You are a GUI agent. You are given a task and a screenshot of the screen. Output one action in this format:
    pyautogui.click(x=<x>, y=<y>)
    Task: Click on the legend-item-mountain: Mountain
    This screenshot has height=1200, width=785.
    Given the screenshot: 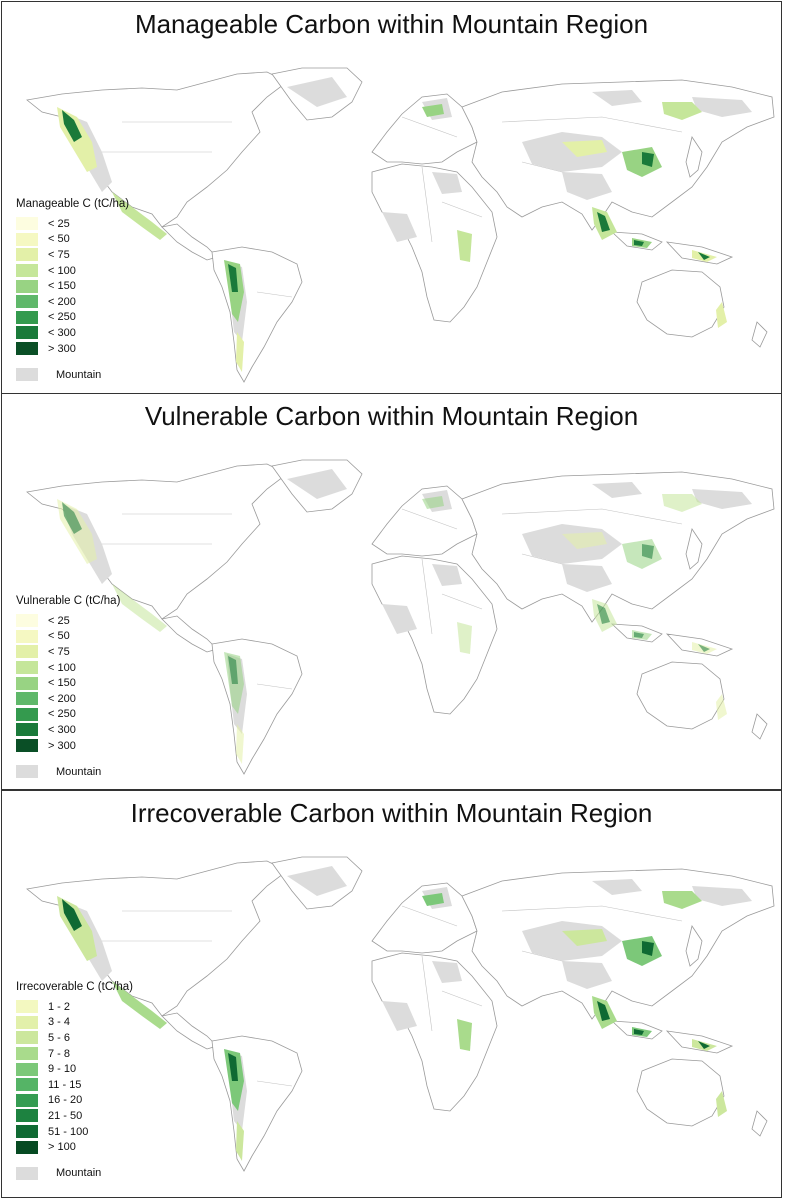 What is the action you would take?
    pyautogui.click(x=72, y=375)
    